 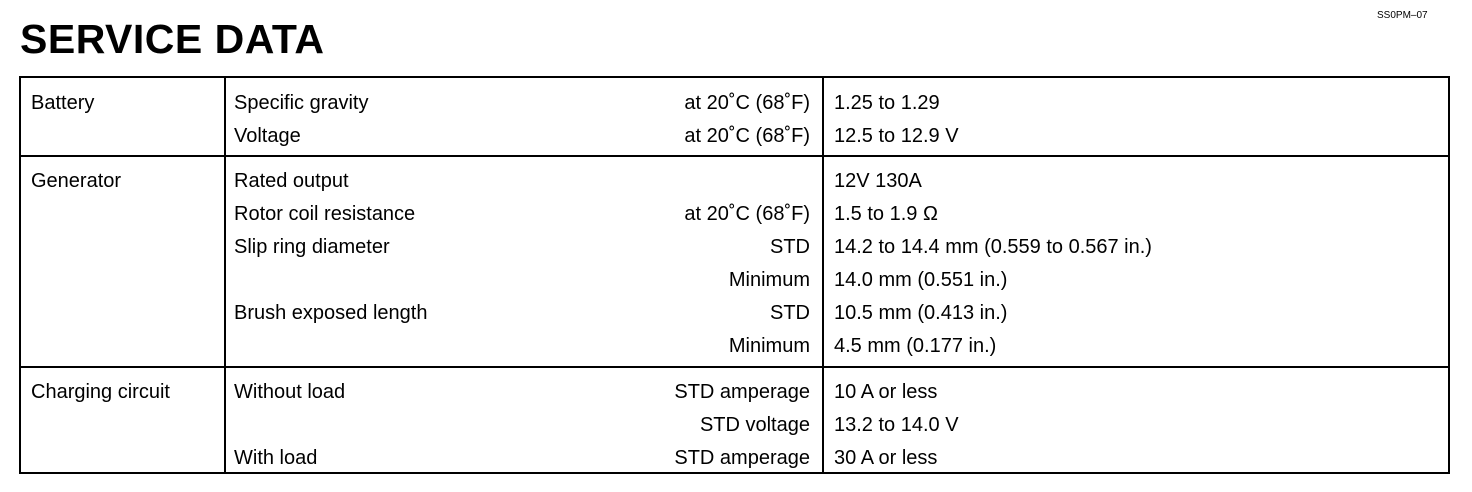 I want to click on spec-value: 1.25 to 1.29, so click(x=887, y=103).